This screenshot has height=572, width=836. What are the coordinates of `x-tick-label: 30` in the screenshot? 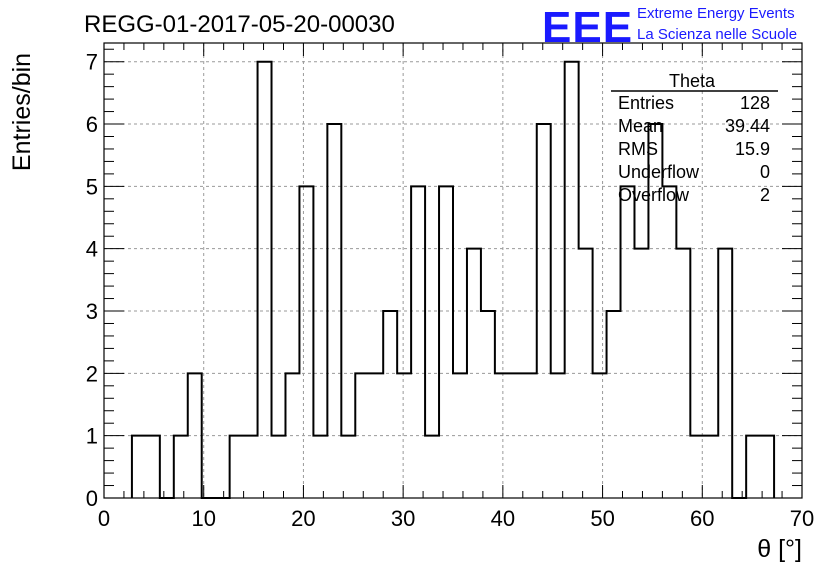 It's located at (403, 518).